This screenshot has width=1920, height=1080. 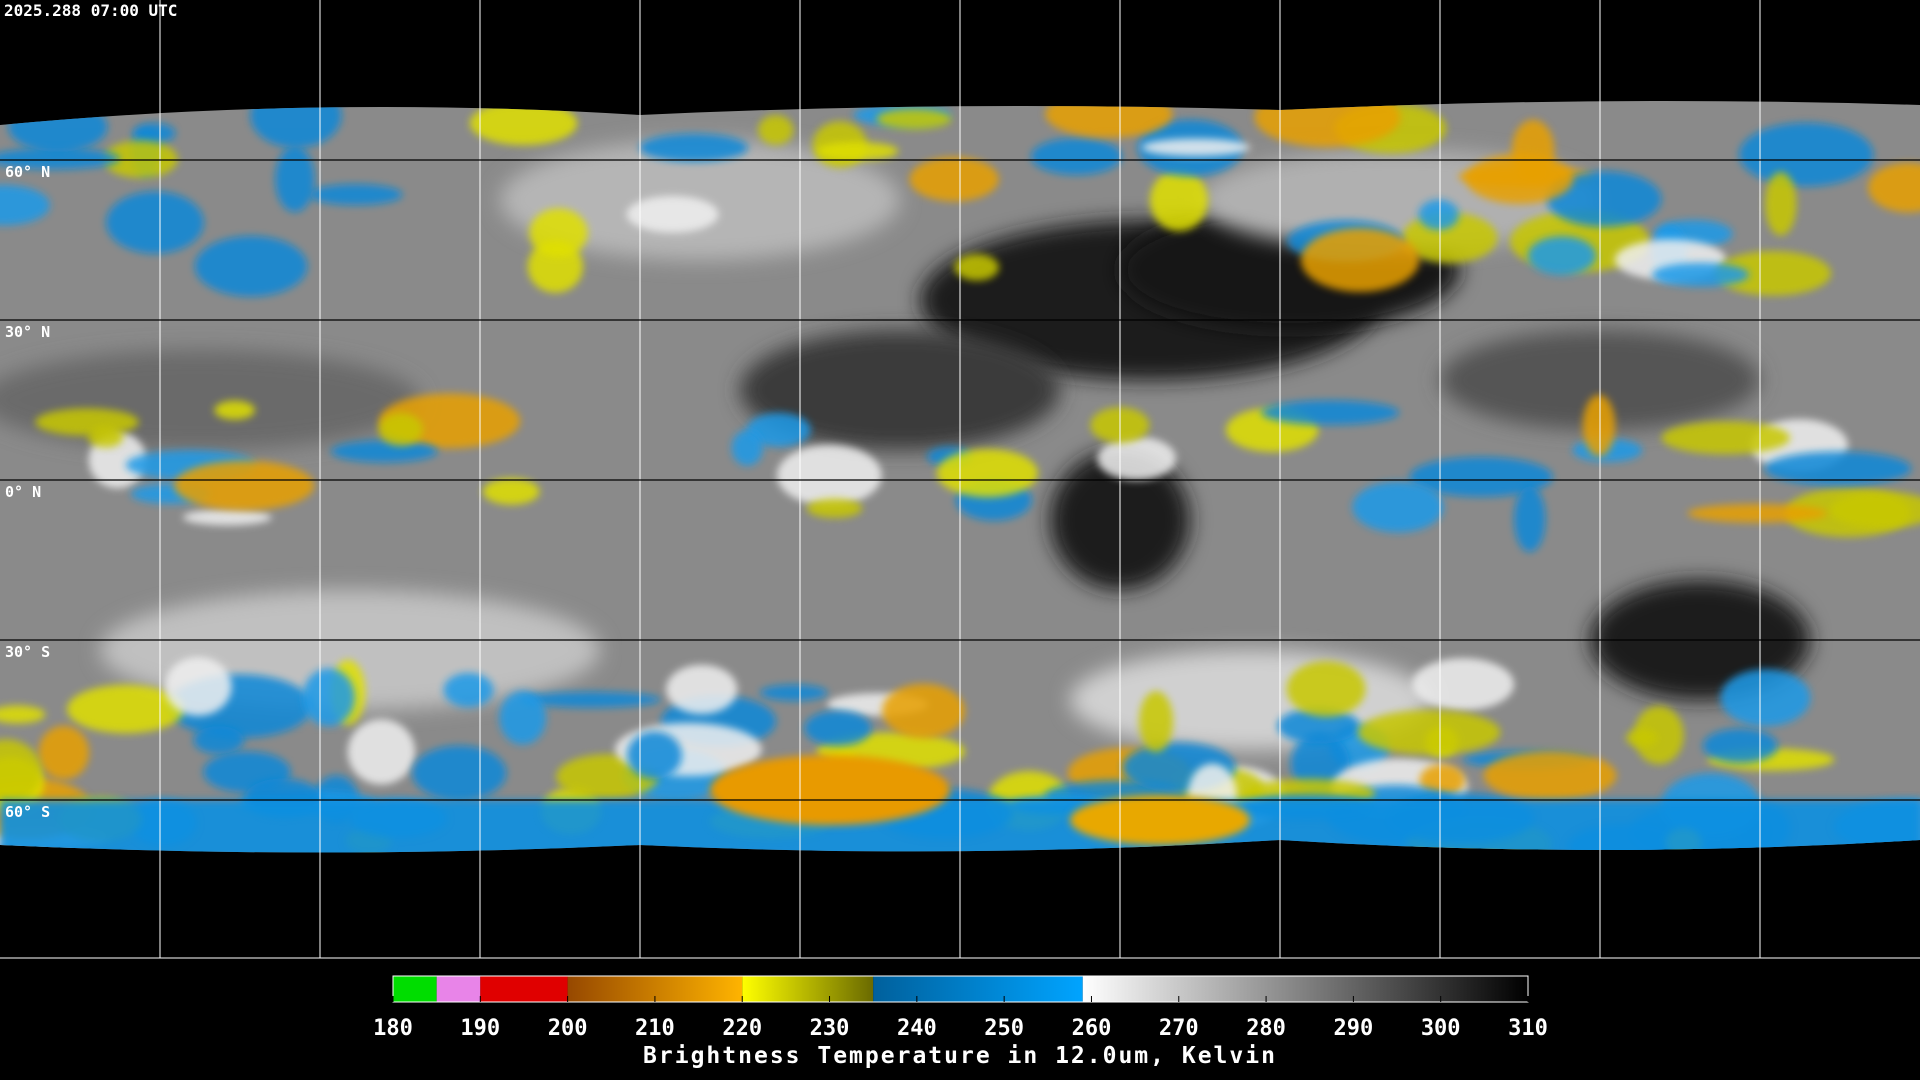 I want to click on colorbar-frame, so click(x=960, y=989).